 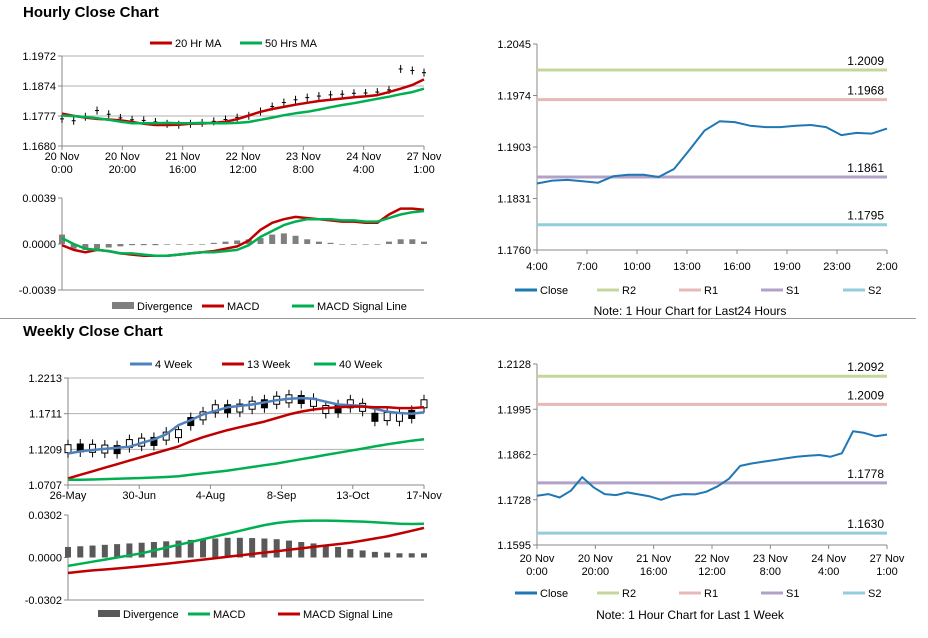 What do you see at coordinates (865, 216) in the screenshot?
I see `hourly-pivot-level-label: 1.1795` at bounding box center [865, 216].